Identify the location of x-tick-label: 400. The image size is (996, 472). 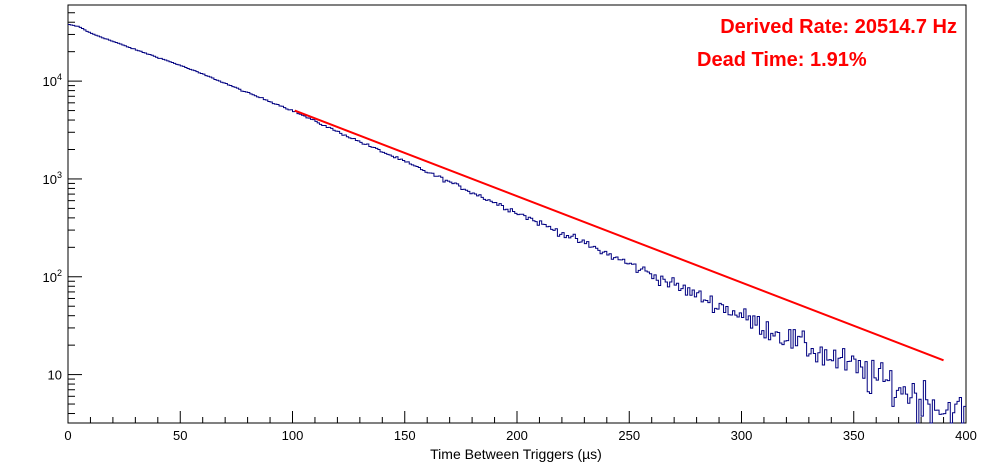
(966, 435).